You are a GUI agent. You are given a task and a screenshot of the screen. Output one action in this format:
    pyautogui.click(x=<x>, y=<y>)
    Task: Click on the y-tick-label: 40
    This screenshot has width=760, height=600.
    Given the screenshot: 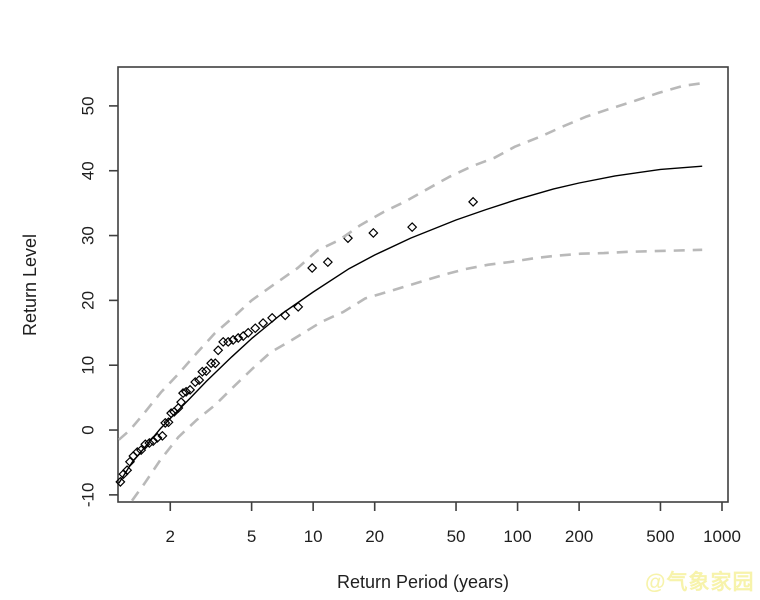 What is the action you would take?
    pyautogui.click(x=88, y=170)
    